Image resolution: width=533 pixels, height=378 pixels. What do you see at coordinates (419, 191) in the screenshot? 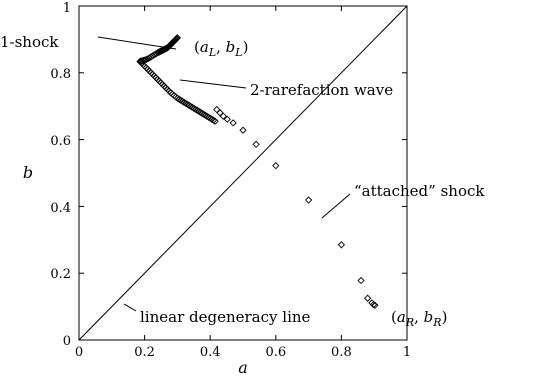
I see `attached-shock-label: “attached” shock` at bounding box center [419, 191].